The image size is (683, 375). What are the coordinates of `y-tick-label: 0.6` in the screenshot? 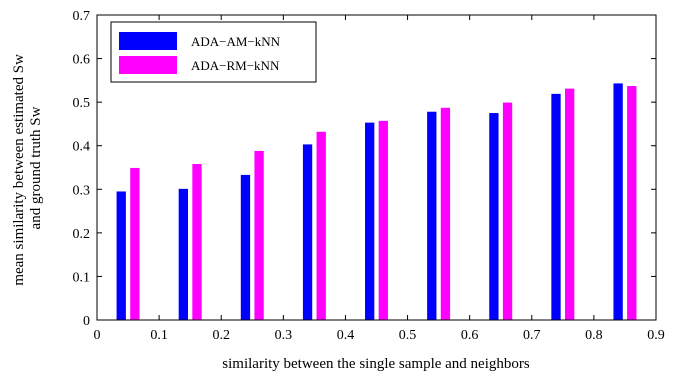 It's located at (82, 60).